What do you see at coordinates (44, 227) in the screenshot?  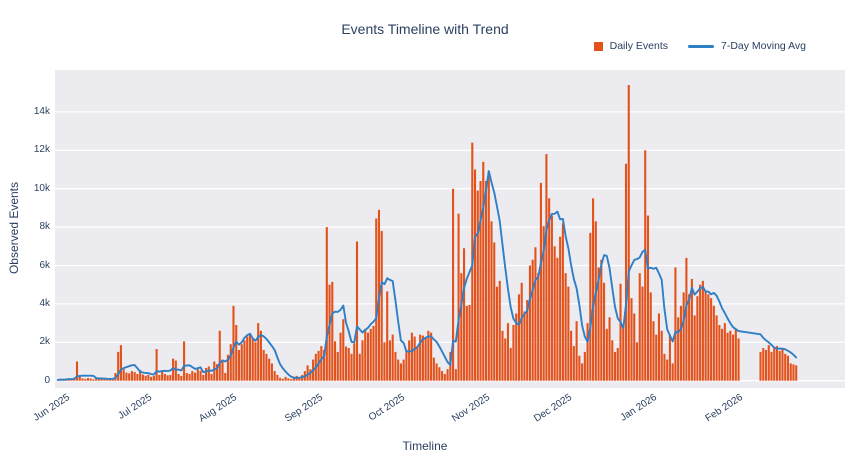 I see `y-tick-label: 8k` at bounding box center [44, 227].